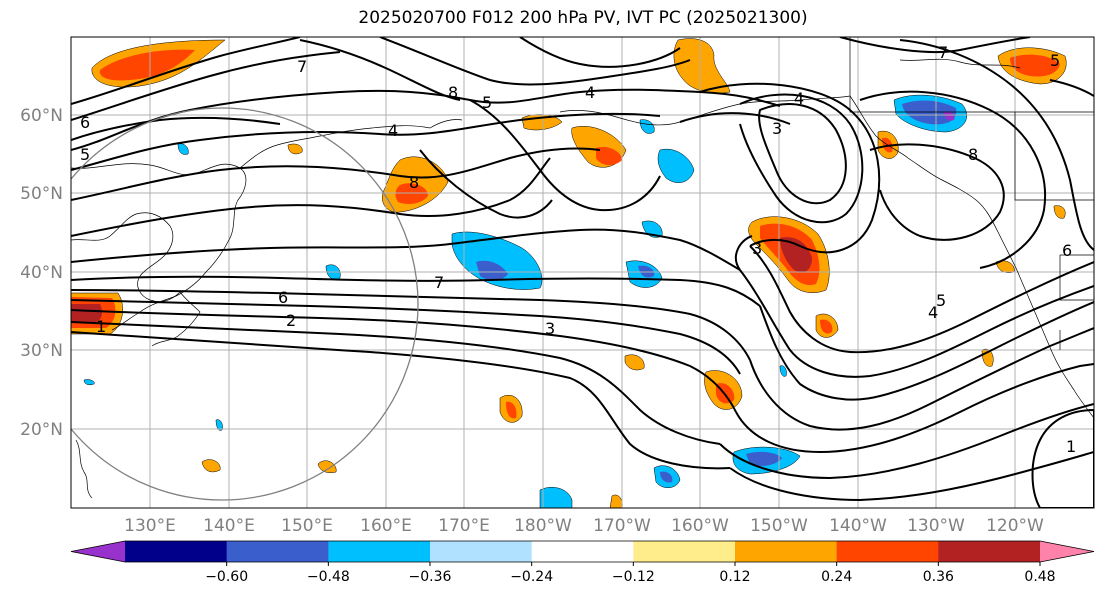 The width and height of the screenshot is (1105, 601). What do you see at coordinates (226, 577) in the screenshot?
I see `colorbar-tick-label: −0.60` at bounding box center [226, 577].